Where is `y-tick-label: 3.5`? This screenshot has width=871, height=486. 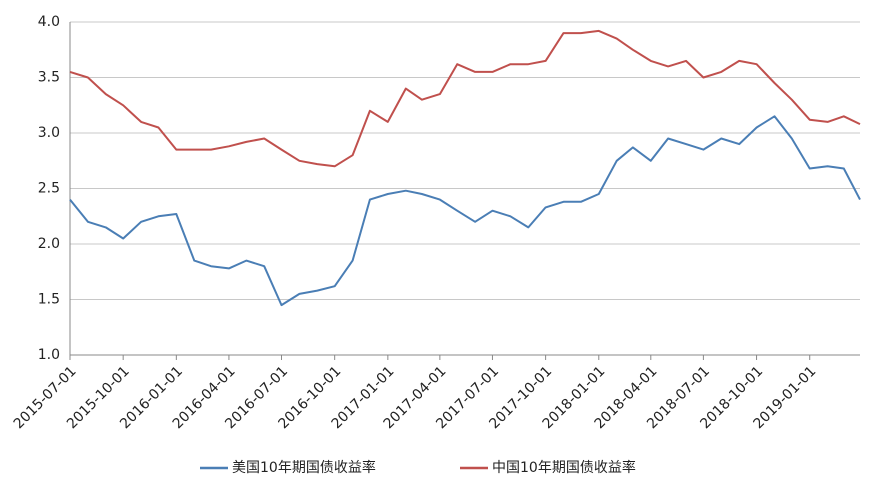
y-tick-label: 3.5 is located at coordinates (49, 78).